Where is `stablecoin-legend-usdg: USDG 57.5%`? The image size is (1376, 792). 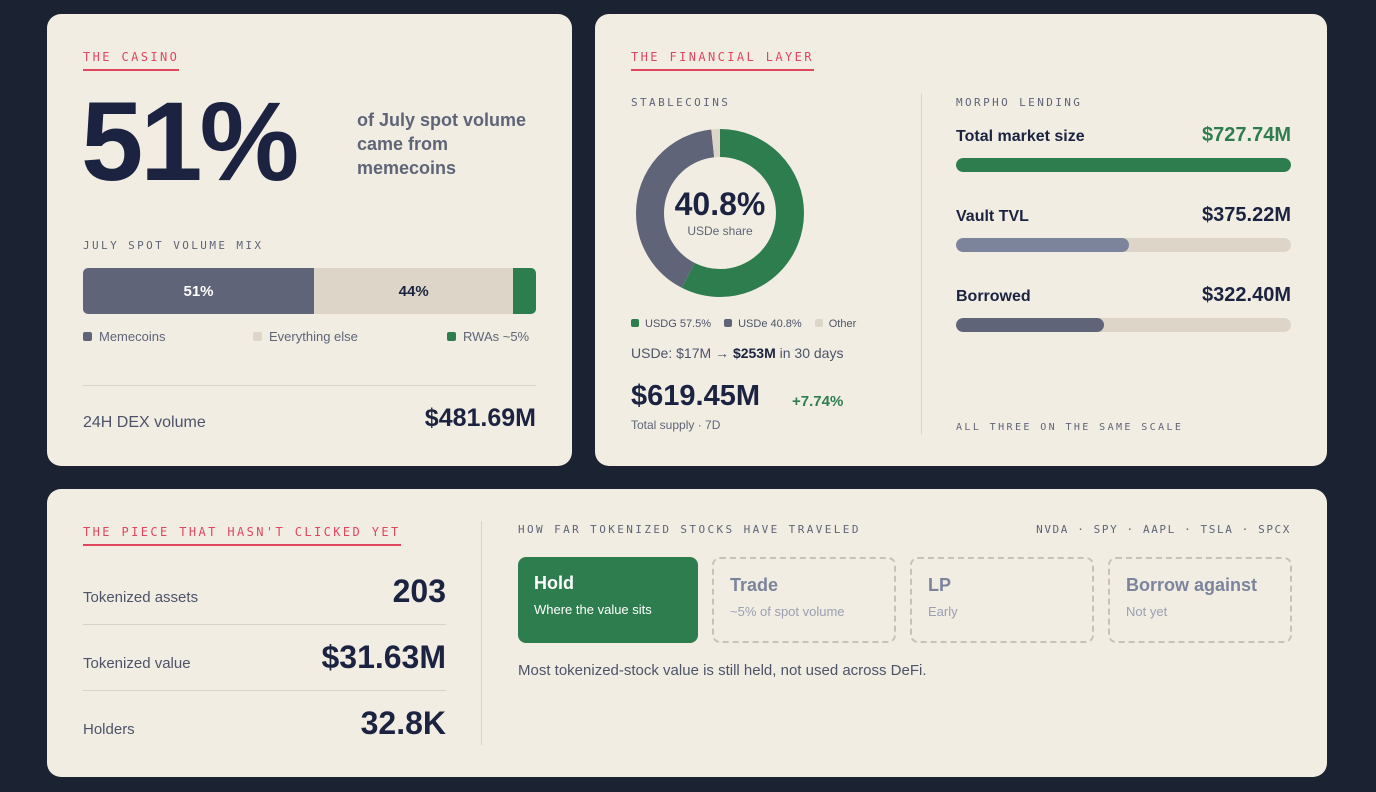 stablecoin-legend-usdg: USDG 57.5% is located at coordinates (671, 324).